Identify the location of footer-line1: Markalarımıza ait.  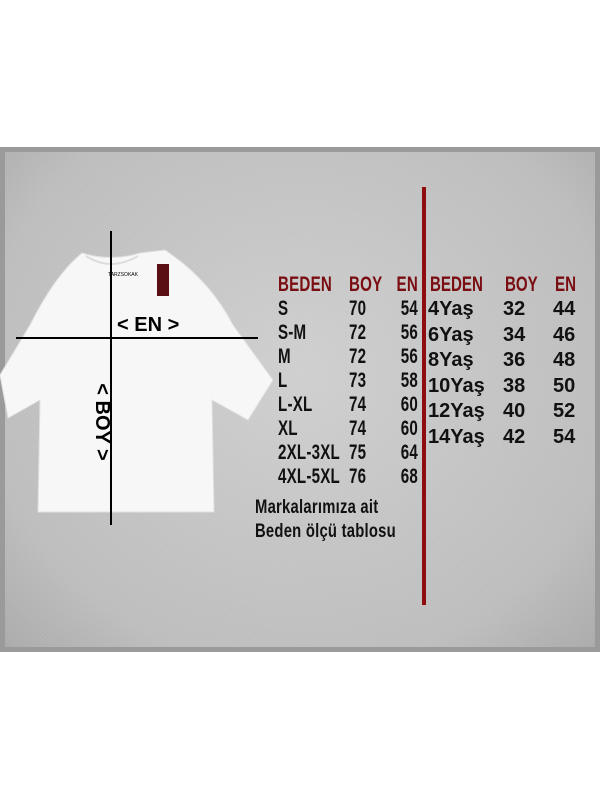
(317, 507).